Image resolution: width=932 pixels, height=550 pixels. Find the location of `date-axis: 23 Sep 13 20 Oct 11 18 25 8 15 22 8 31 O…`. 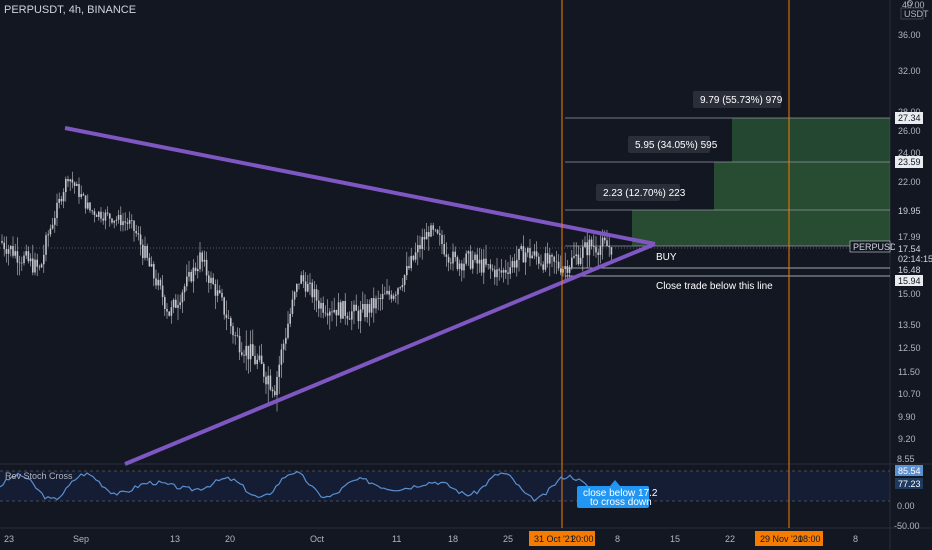

date-axis: 23 Sep 13 20 Oct 11 18 25 8 15 22 8 31 O… is located at coordinates (431, 538).